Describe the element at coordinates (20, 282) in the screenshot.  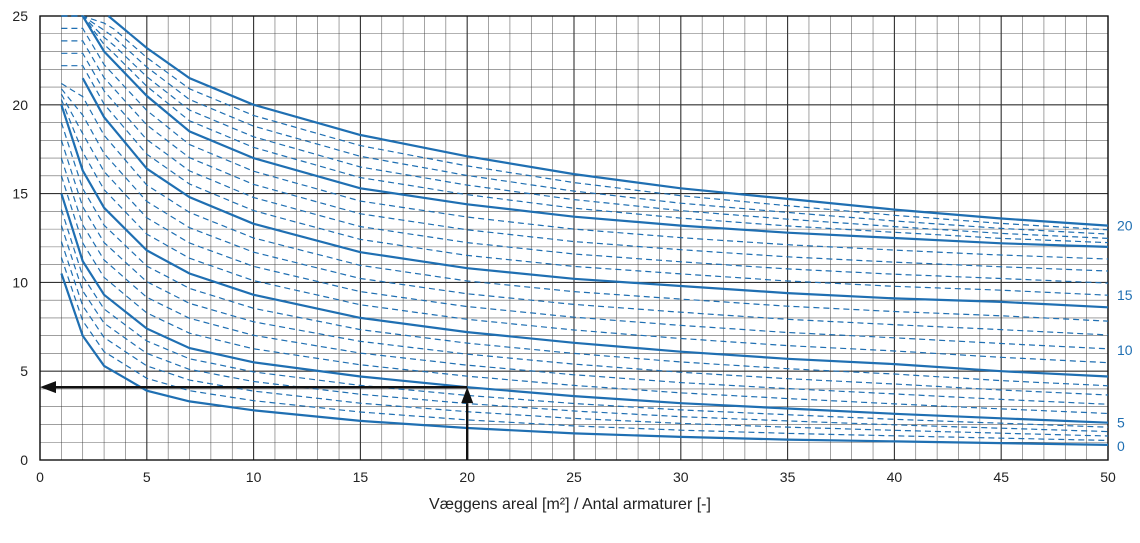
I see `y-tick-label: 10` at that location.